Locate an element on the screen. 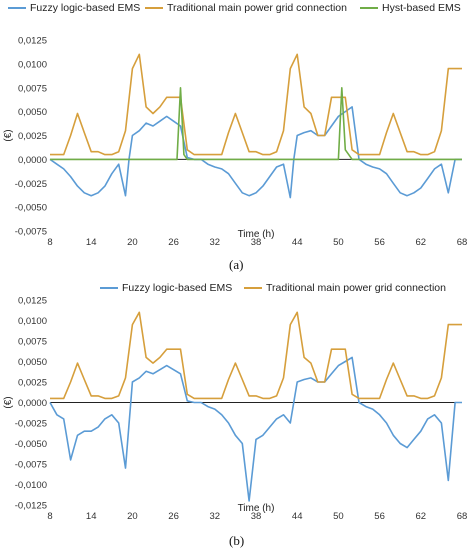 Image resolution: width=472 pixels, height=550 pixels. legend-a-fuzzy: Fuzzy logic-based EMS is located at coordinates (74, 8).